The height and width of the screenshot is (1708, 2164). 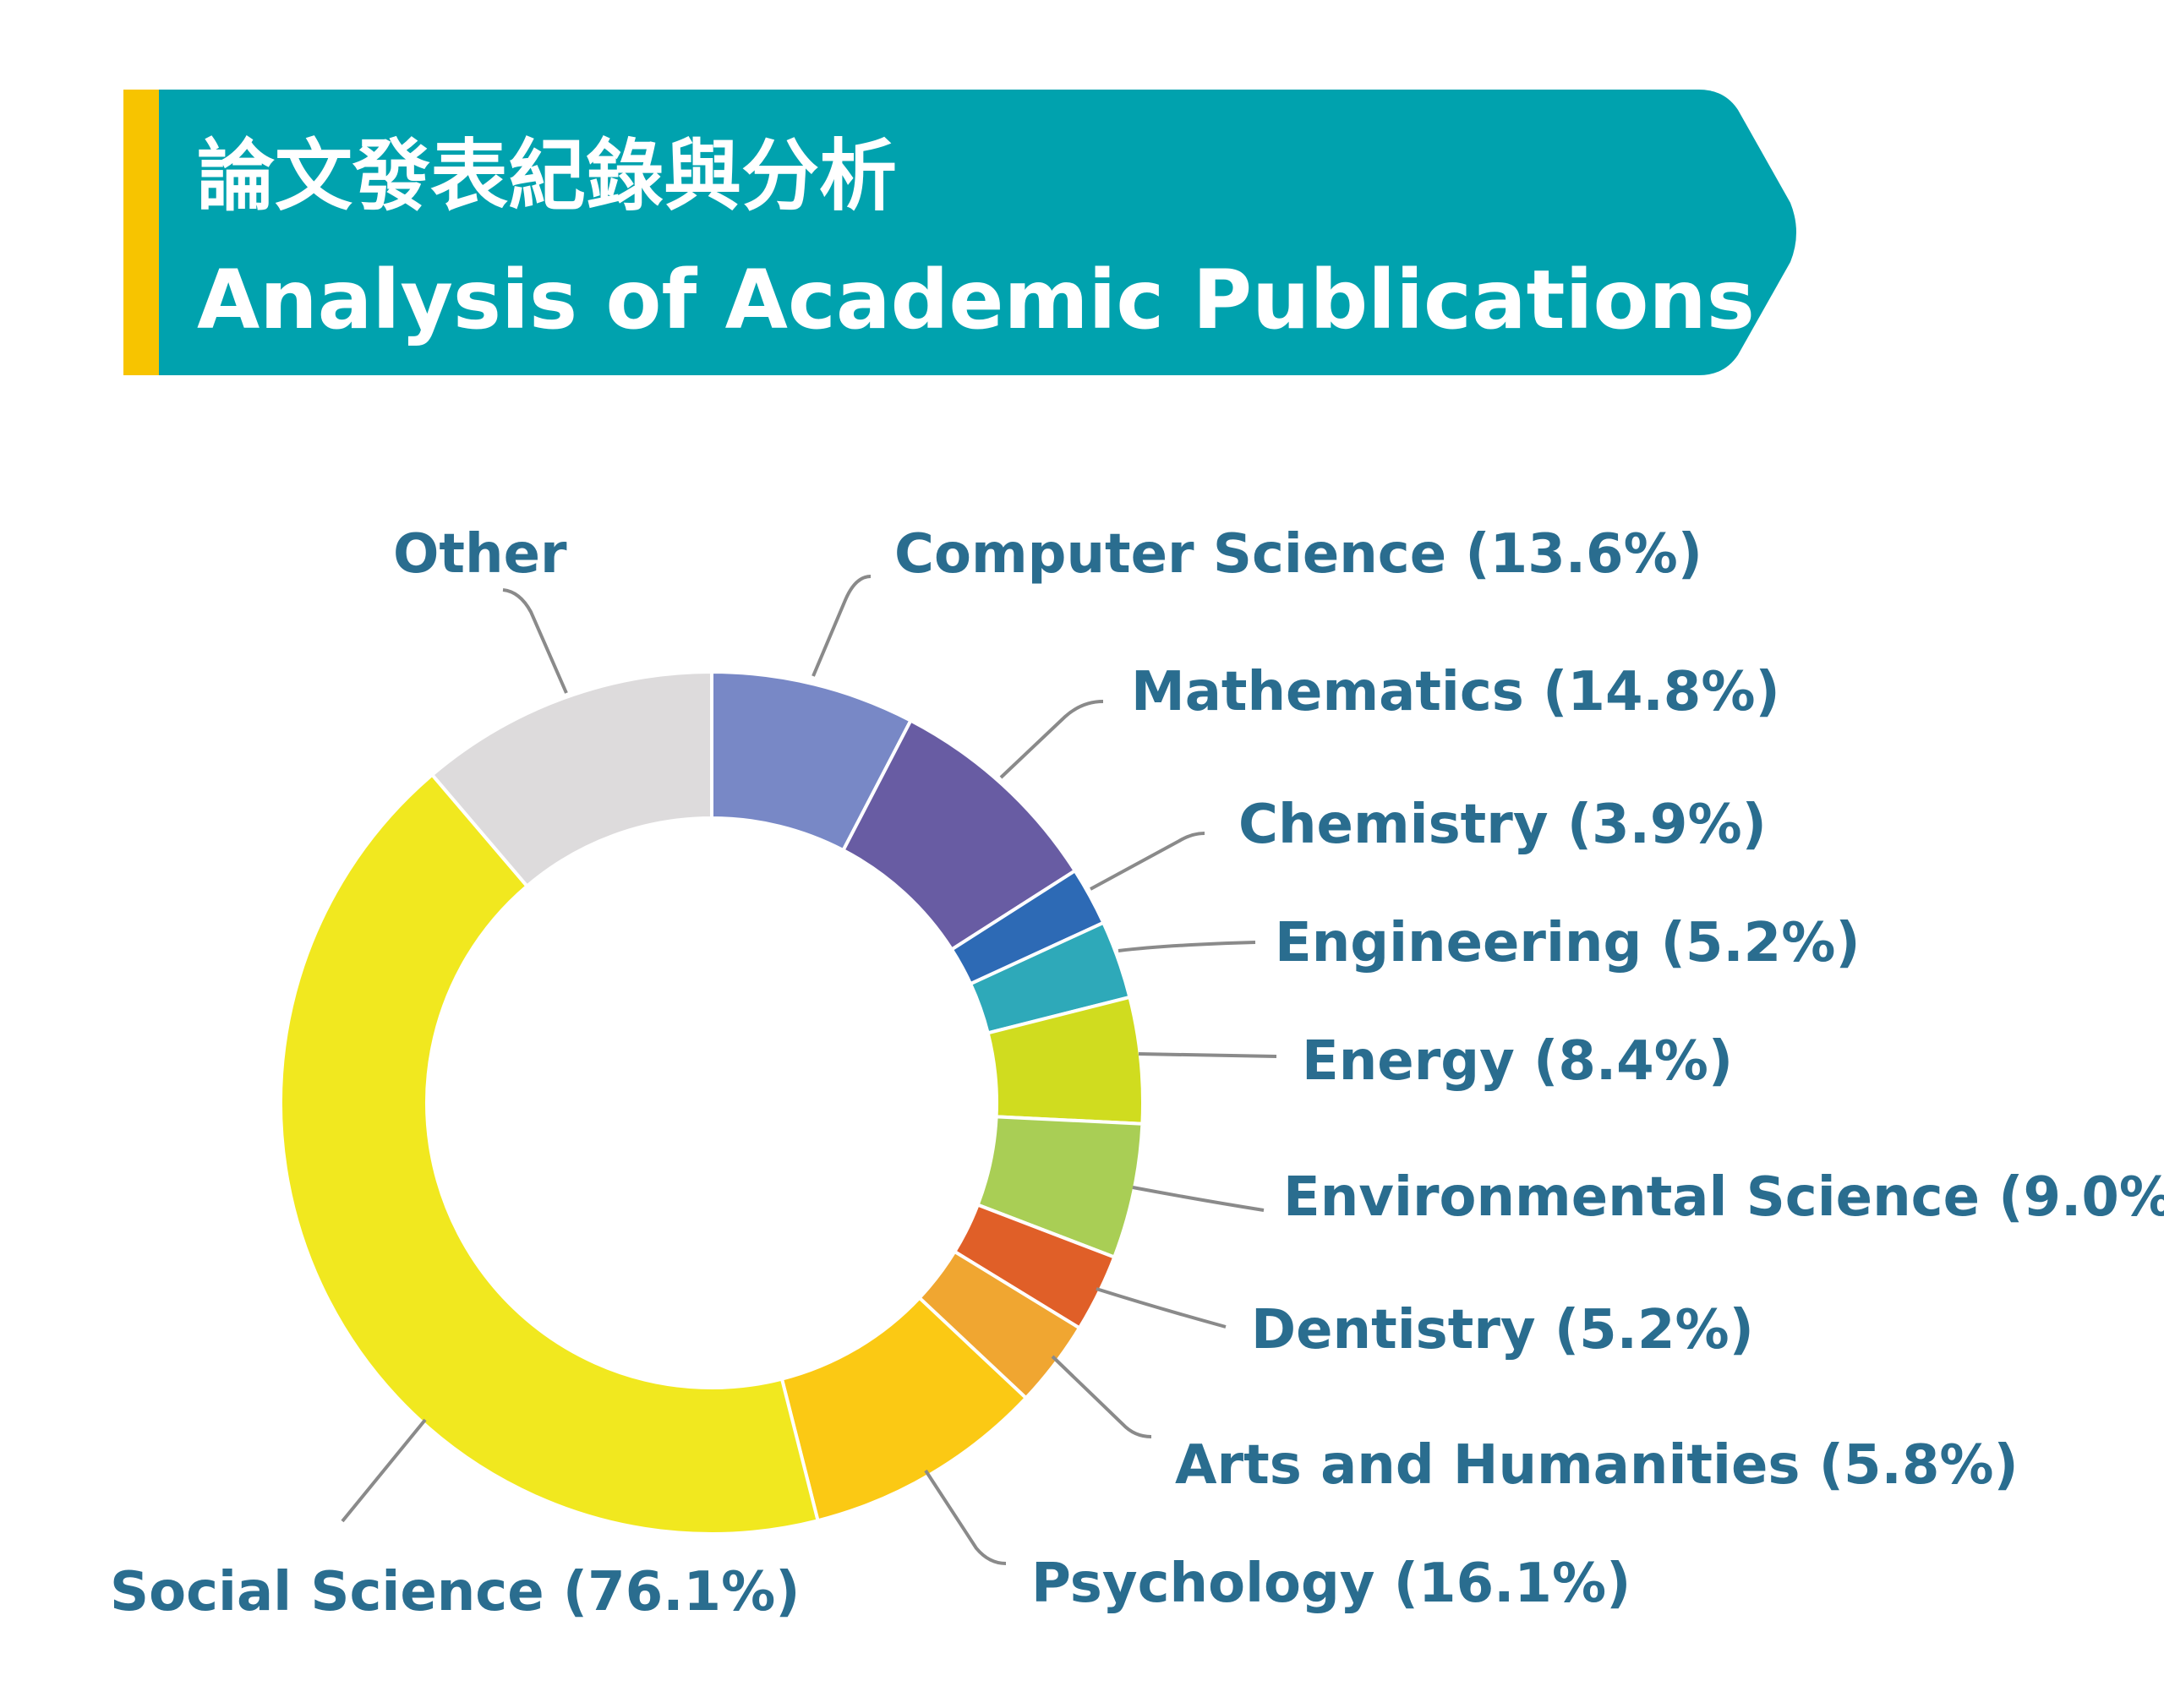 I want to click on leader-line-arts-and-humanities, so click(x=1102, y=1396).